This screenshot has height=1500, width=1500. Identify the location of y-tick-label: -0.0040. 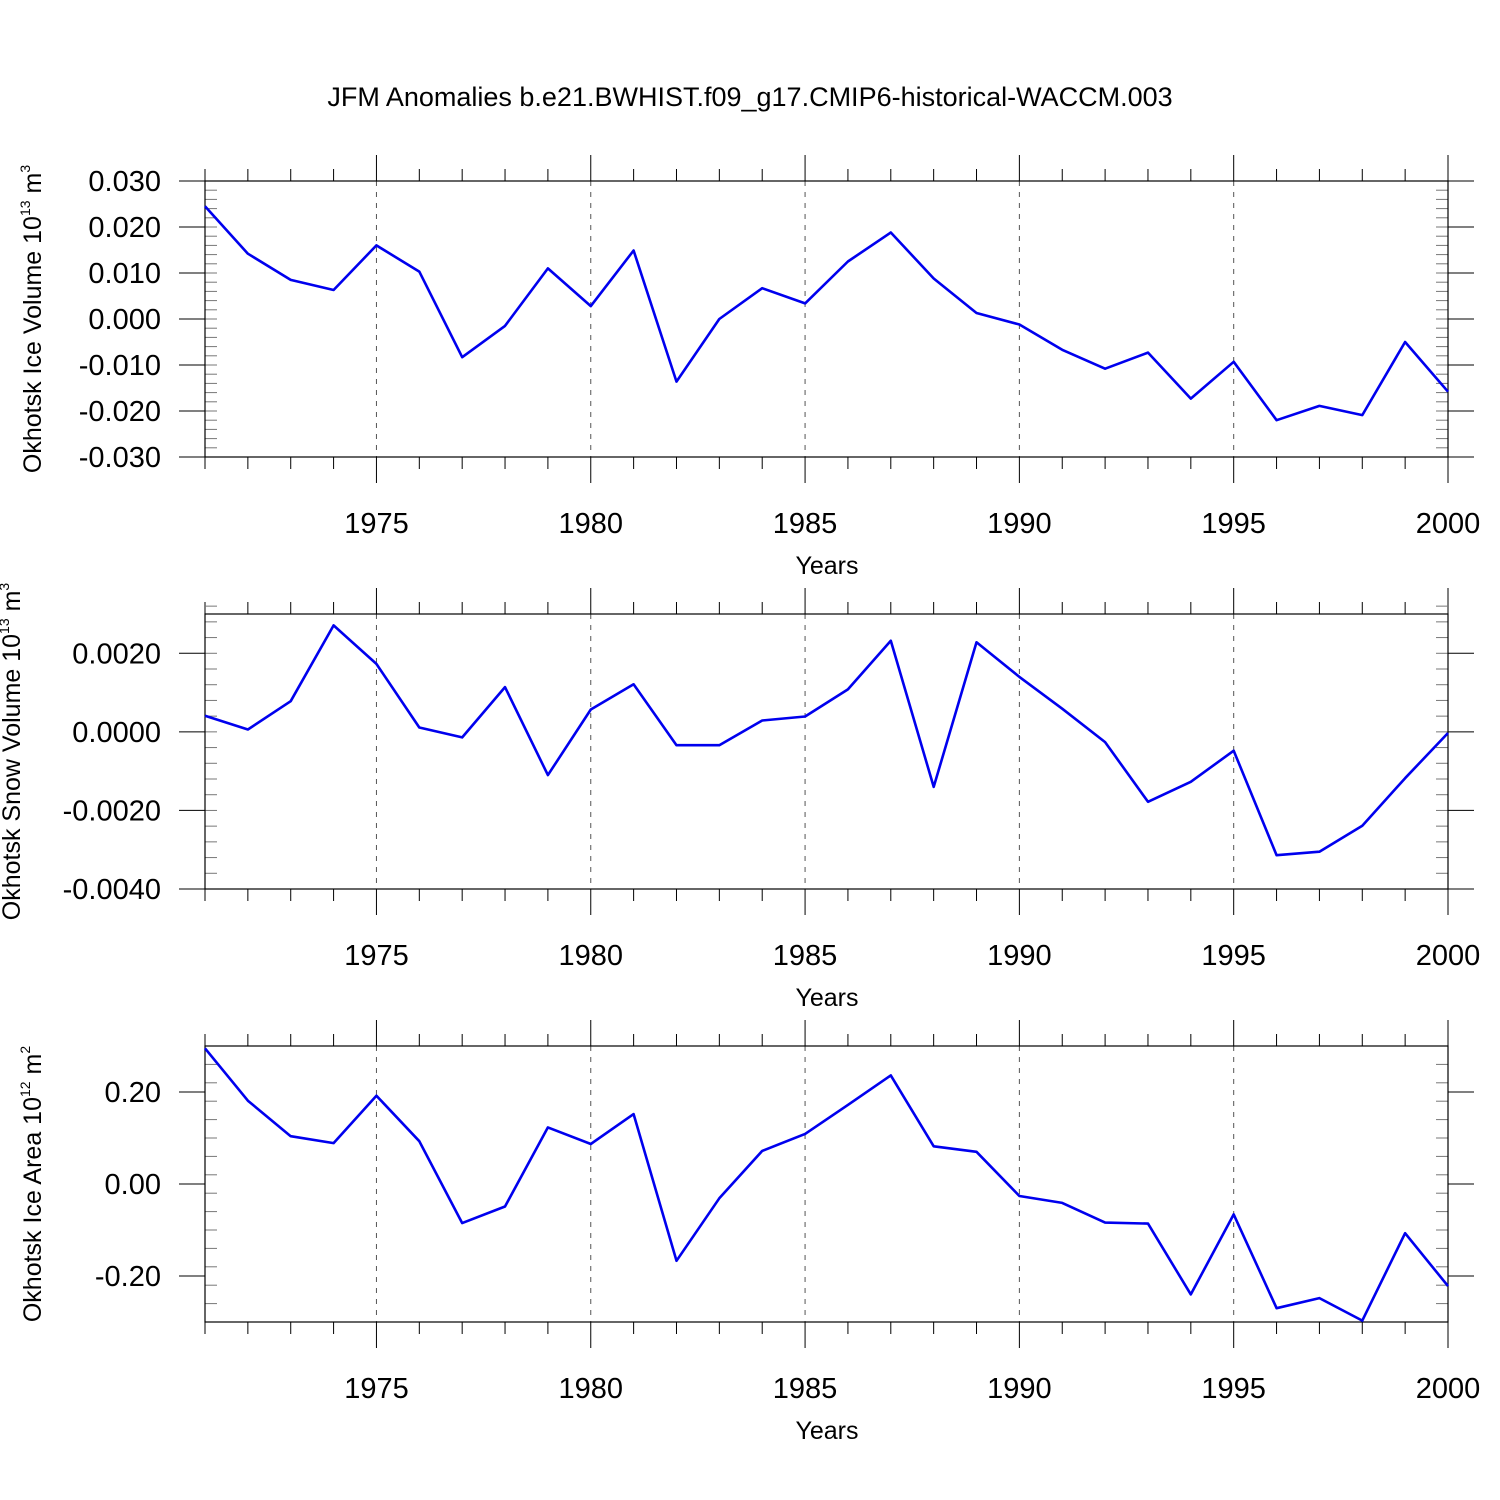
(112, 890).